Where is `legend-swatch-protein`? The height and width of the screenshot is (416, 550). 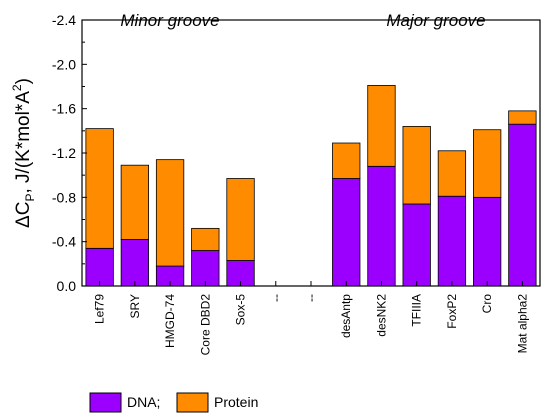 legend-swatch-protein is located at coordinates (192, 402).